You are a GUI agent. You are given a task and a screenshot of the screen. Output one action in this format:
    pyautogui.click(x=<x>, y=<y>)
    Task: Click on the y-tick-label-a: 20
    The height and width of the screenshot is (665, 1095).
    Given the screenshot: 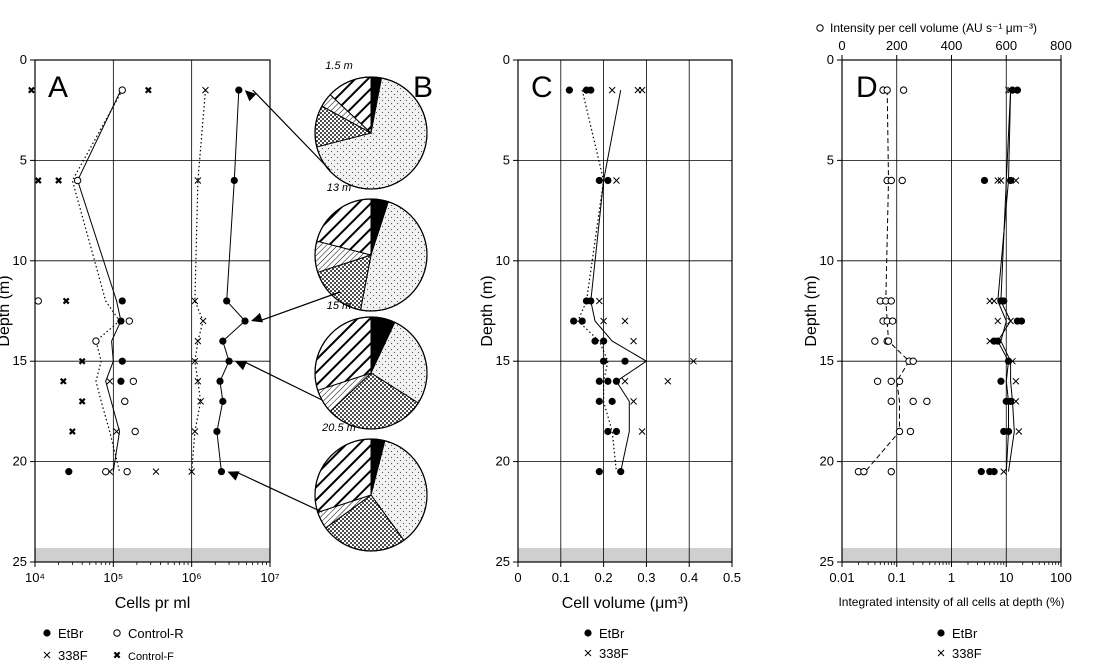 What is the action you would take?
    pyautogui.click(x=20, y=461)
    